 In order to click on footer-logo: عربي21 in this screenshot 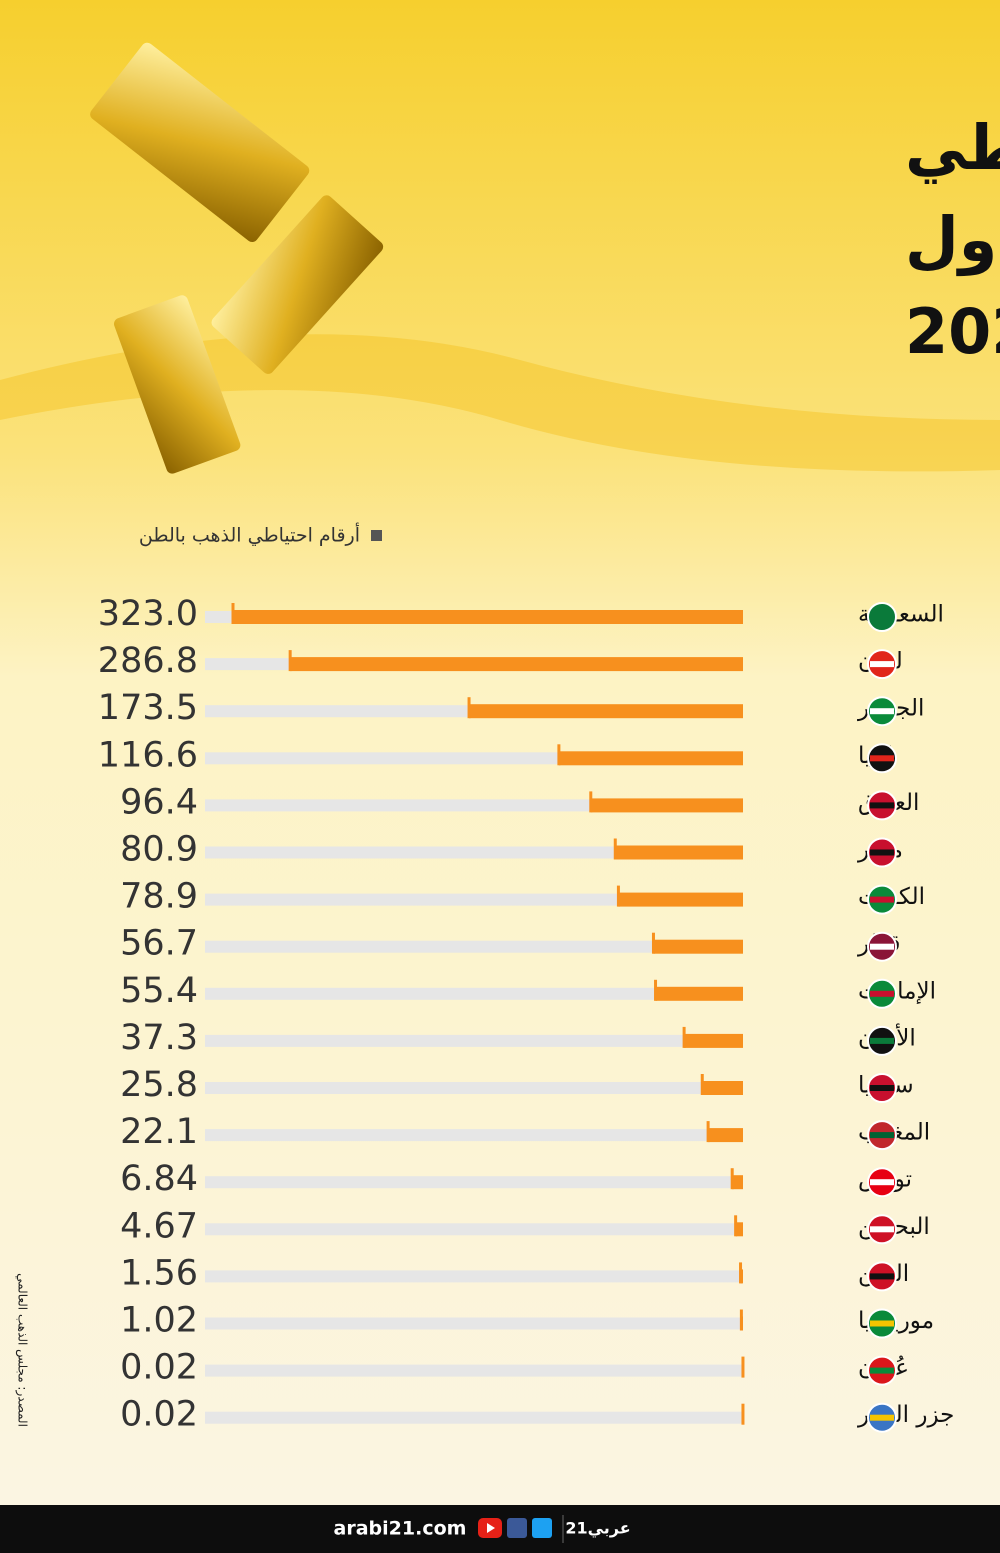, I will do `click(597, 1529)`.